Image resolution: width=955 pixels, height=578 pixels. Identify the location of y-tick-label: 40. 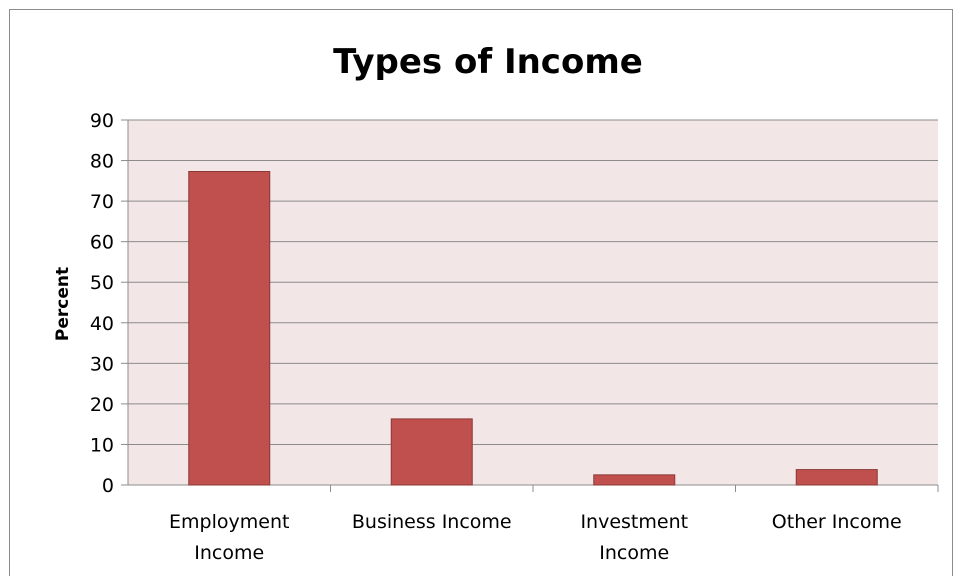
(102, 324).